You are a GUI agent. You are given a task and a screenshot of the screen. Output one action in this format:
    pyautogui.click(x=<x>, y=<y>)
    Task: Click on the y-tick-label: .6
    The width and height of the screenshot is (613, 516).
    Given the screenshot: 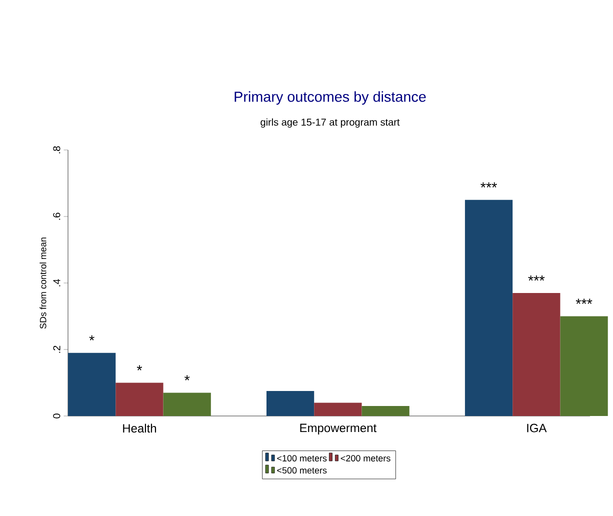 What is the action you would take?
    pyautogui.click(x=56, y=216)
    